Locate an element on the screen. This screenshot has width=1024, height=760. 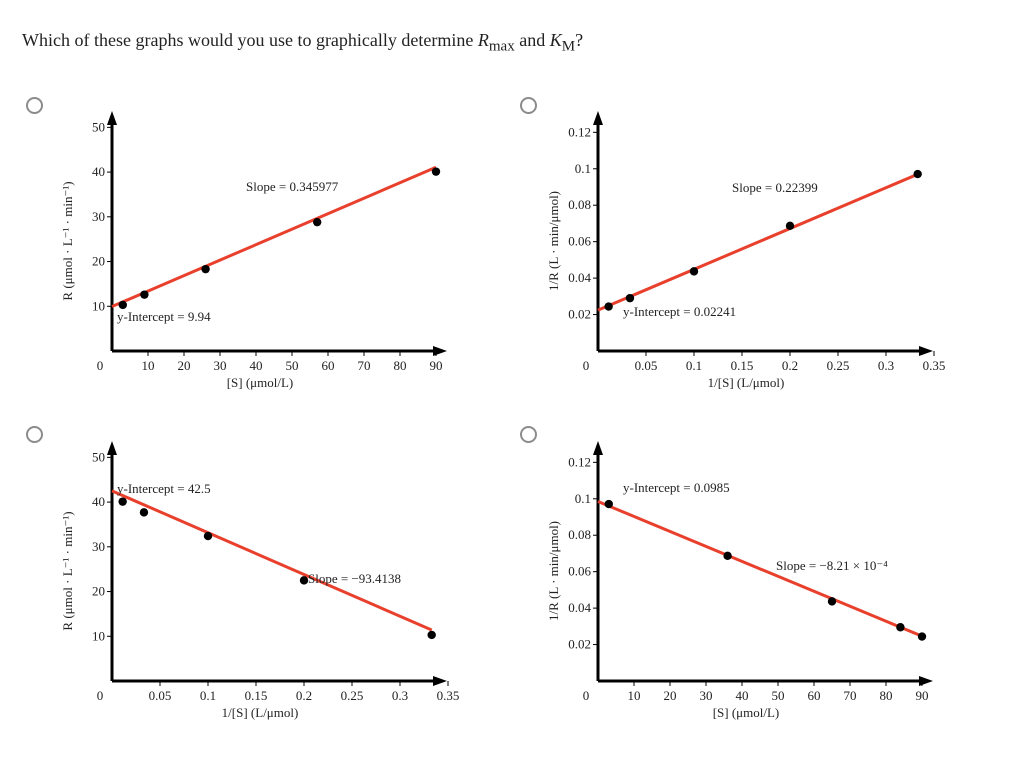
chart-d-y-axis-label: 1/R (L · min/μmol) is located at coordinates (553, 571).